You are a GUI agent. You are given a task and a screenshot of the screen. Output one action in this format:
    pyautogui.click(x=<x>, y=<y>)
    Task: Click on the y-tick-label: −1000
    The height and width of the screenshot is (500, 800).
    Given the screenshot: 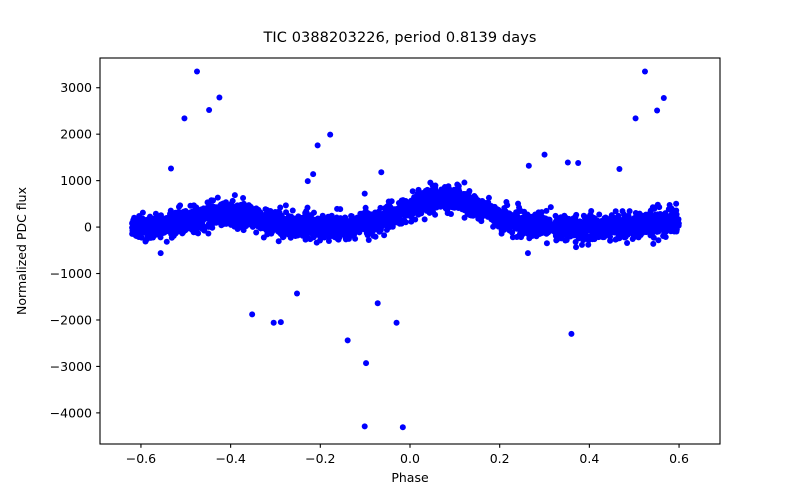 What is the action you would take?
    pyautogui.click(x=71, y=273)
    